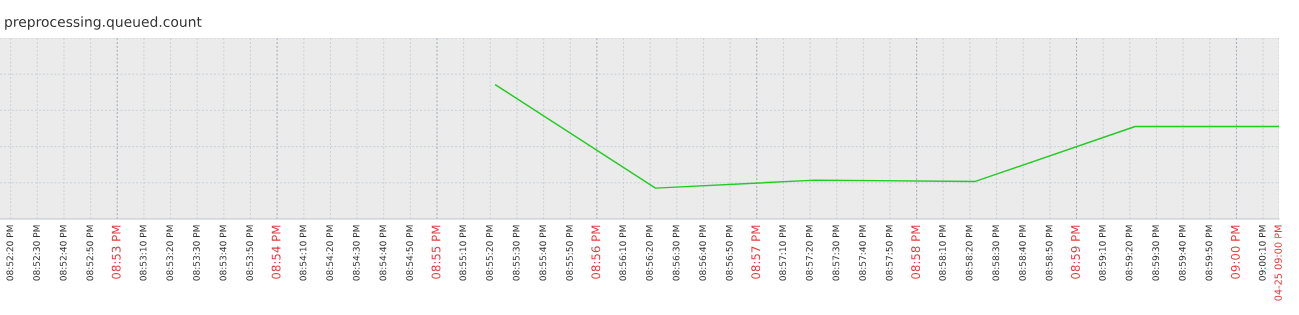 This screenshot has height=315, width=1299. I want to click on x-tick-label: 04-25 09:00 PM, so click(1278, 263).